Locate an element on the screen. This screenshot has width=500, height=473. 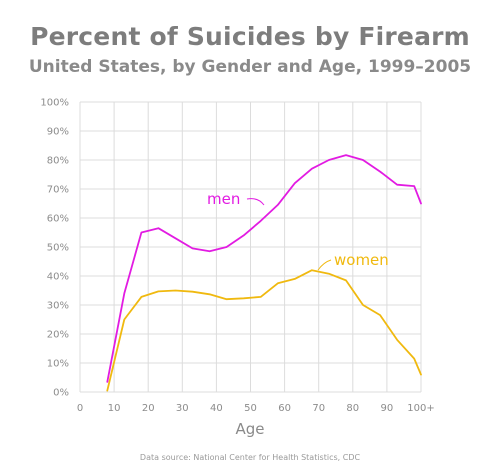
y-tick-label: 100% is located at coordinates (54, 103).